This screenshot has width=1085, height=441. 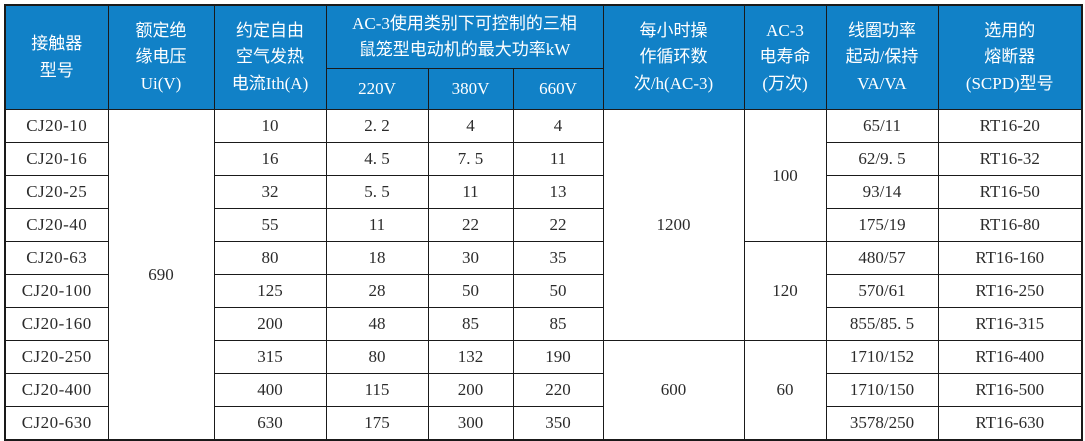 What do you see at coordinates (56, 357) in the screenshot?
I see `cell-model: CJ20-250` at bounding box center [56, 357].